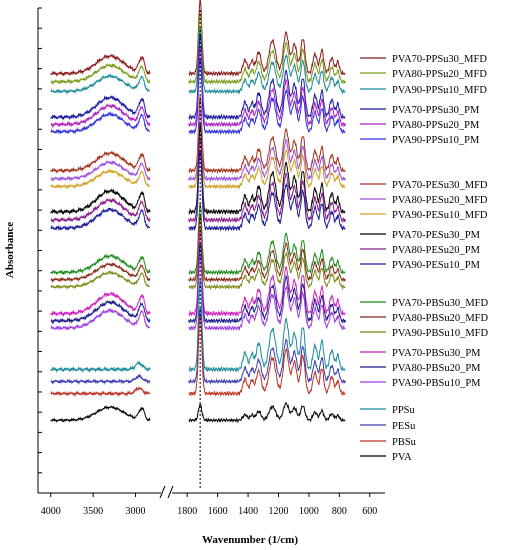 The width and height of the screenshot is (515, 550). Describe the element at coordinates (436, 140) in the screenshot. I see `legend-label: PVA90-PPSu10_PM` at that location.